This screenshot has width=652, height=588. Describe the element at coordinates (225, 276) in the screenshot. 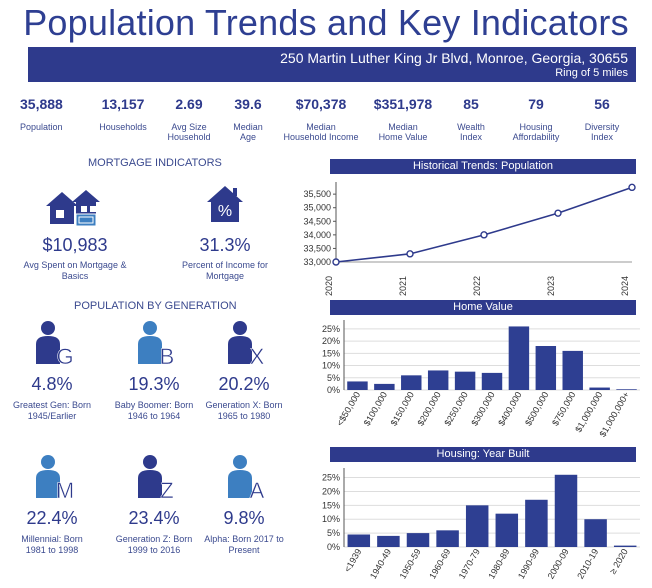

I see `mortgage-percent-label-2: Mortgage` at that location.